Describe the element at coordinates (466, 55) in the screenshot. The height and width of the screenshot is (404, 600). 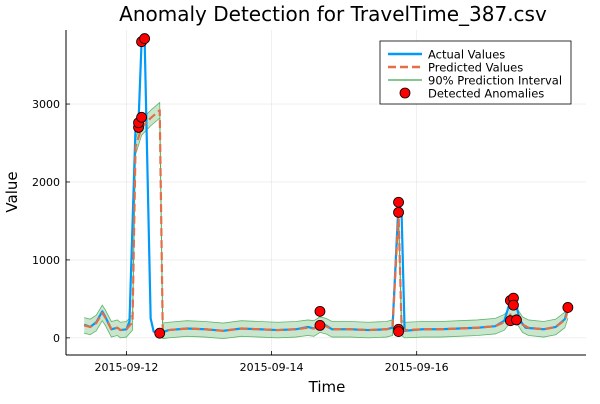
I see `legend-label-actual: Actual Values` at that location.